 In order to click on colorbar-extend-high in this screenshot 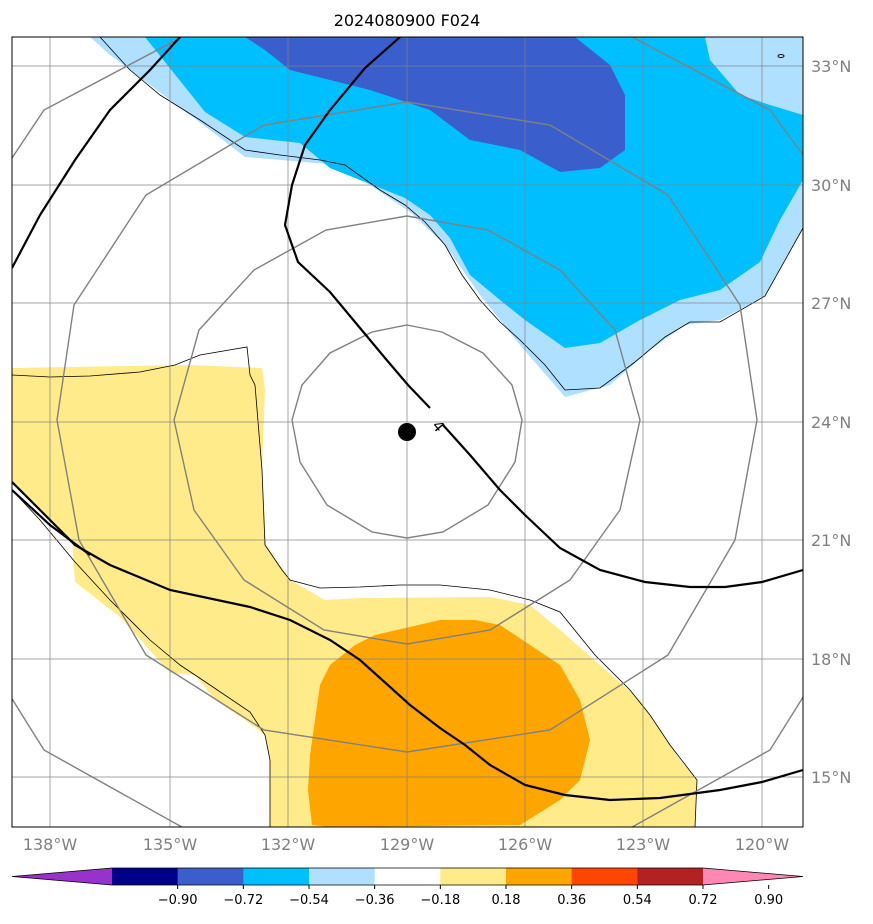, I will do `click(753, 876)`.